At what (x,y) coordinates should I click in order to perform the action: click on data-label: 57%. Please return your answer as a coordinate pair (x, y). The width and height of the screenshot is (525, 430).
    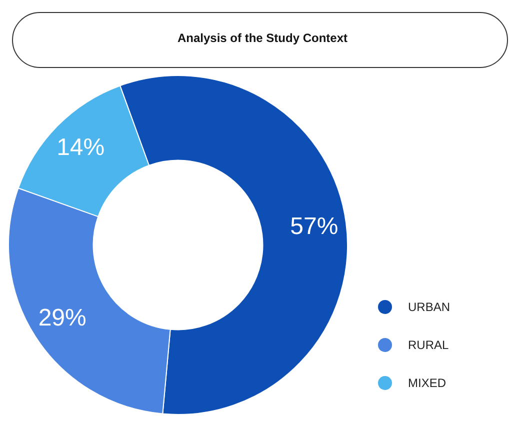
    Looking at the image, I should click on (314, 226).